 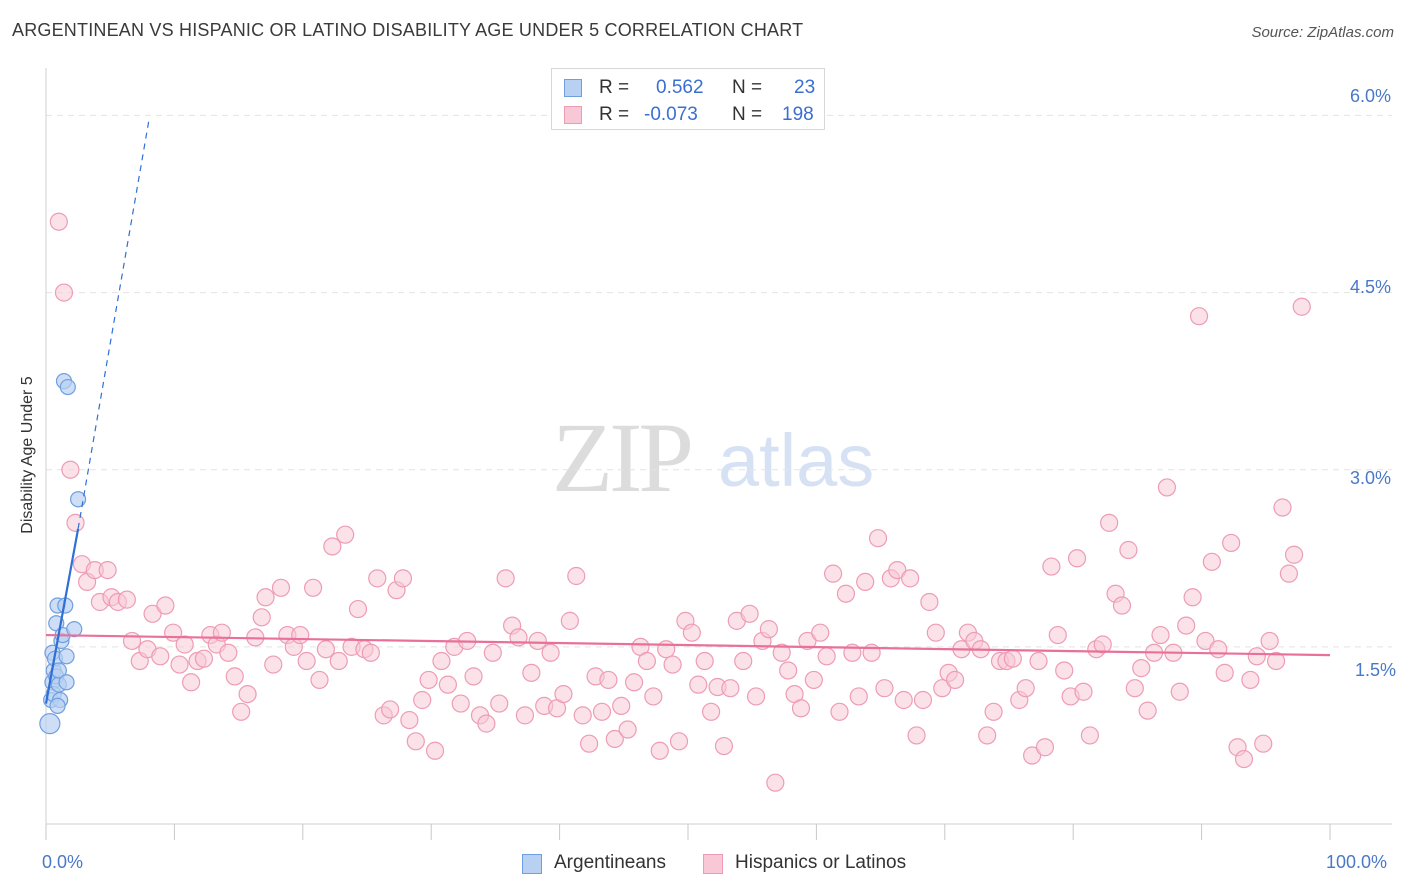 I want to click on trend-line-hispanics, so click(x=688, y=645).